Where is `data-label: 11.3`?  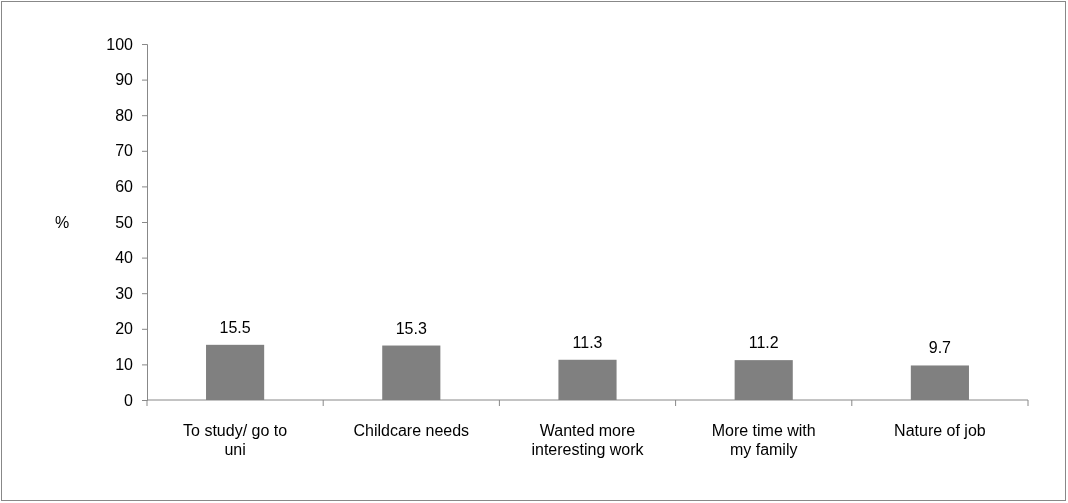 data-label: 11.3 is located at coordinates (587, 342).